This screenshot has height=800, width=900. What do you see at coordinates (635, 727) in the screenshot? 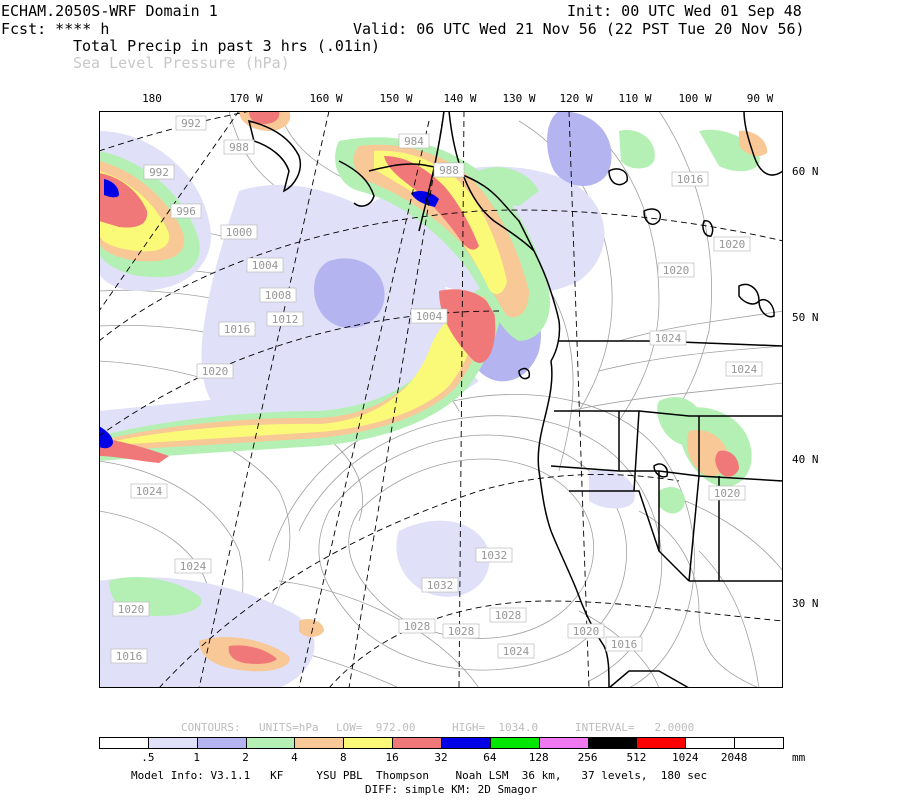
I see `contours-interval: INTERVAL= 2.0000` at bounding box center [635, 727].